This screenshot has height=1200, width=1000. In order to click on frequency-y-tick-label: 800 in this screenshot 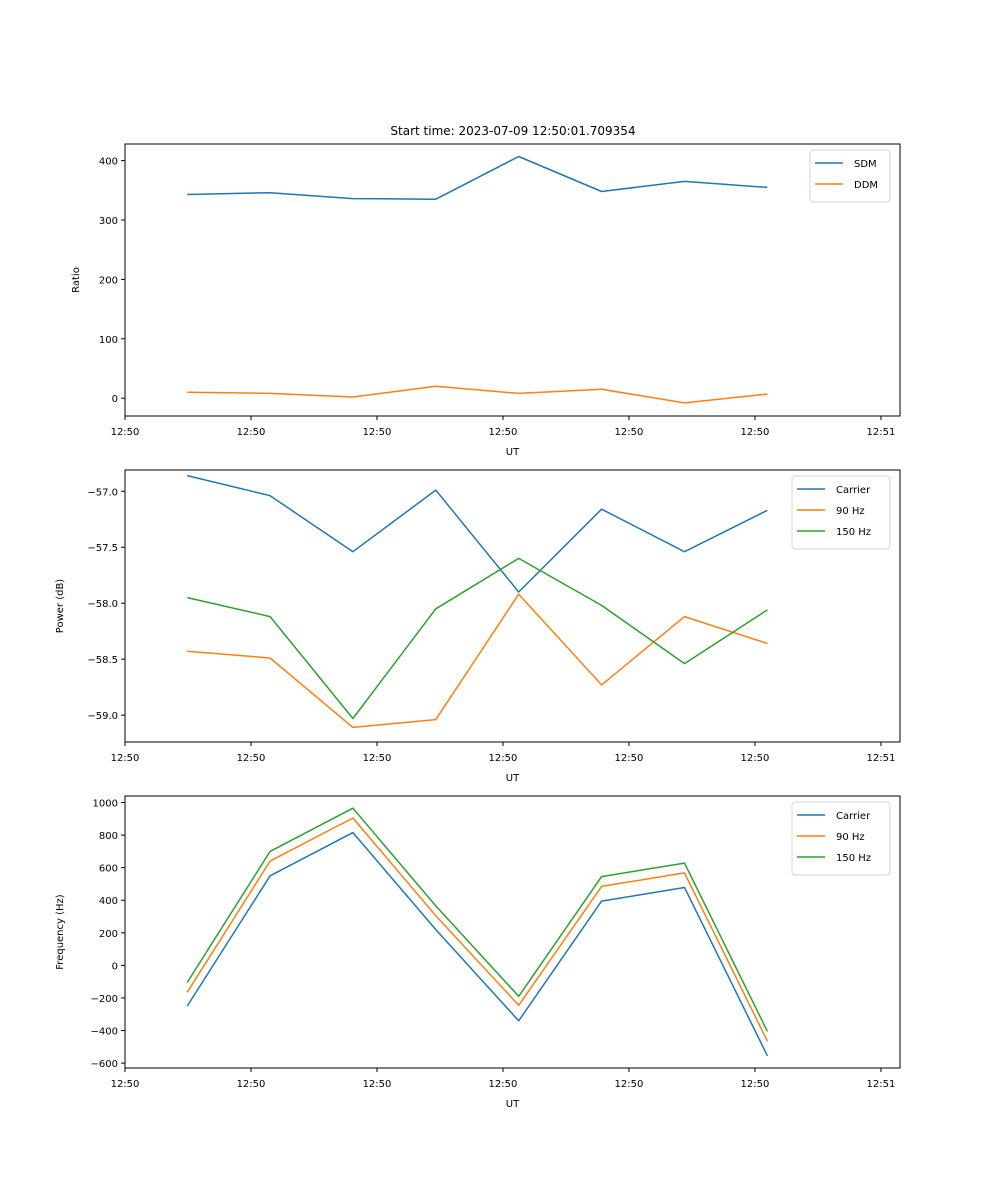, I will do `click(108, 836)`.